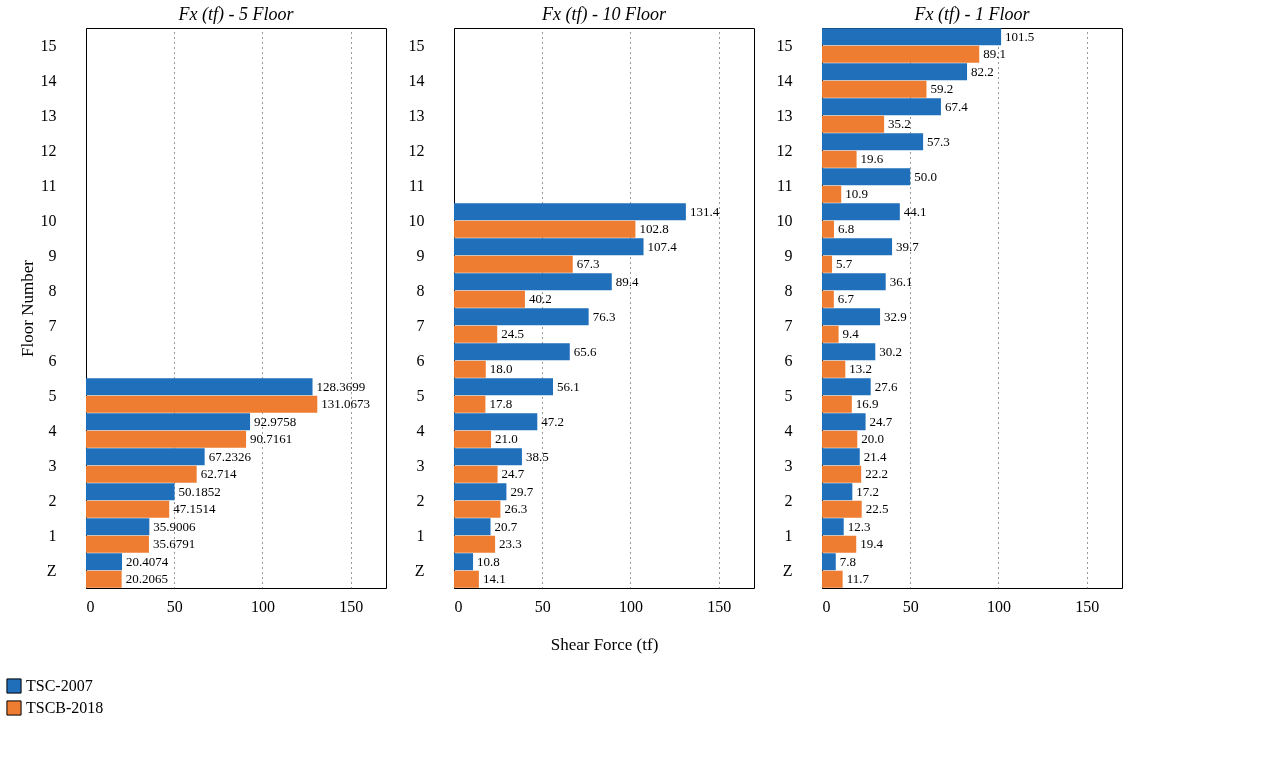 Image resolution: width=1288 pixels, height=778 pixels. I want to click on data-label: 24.7, so click(881, 421).